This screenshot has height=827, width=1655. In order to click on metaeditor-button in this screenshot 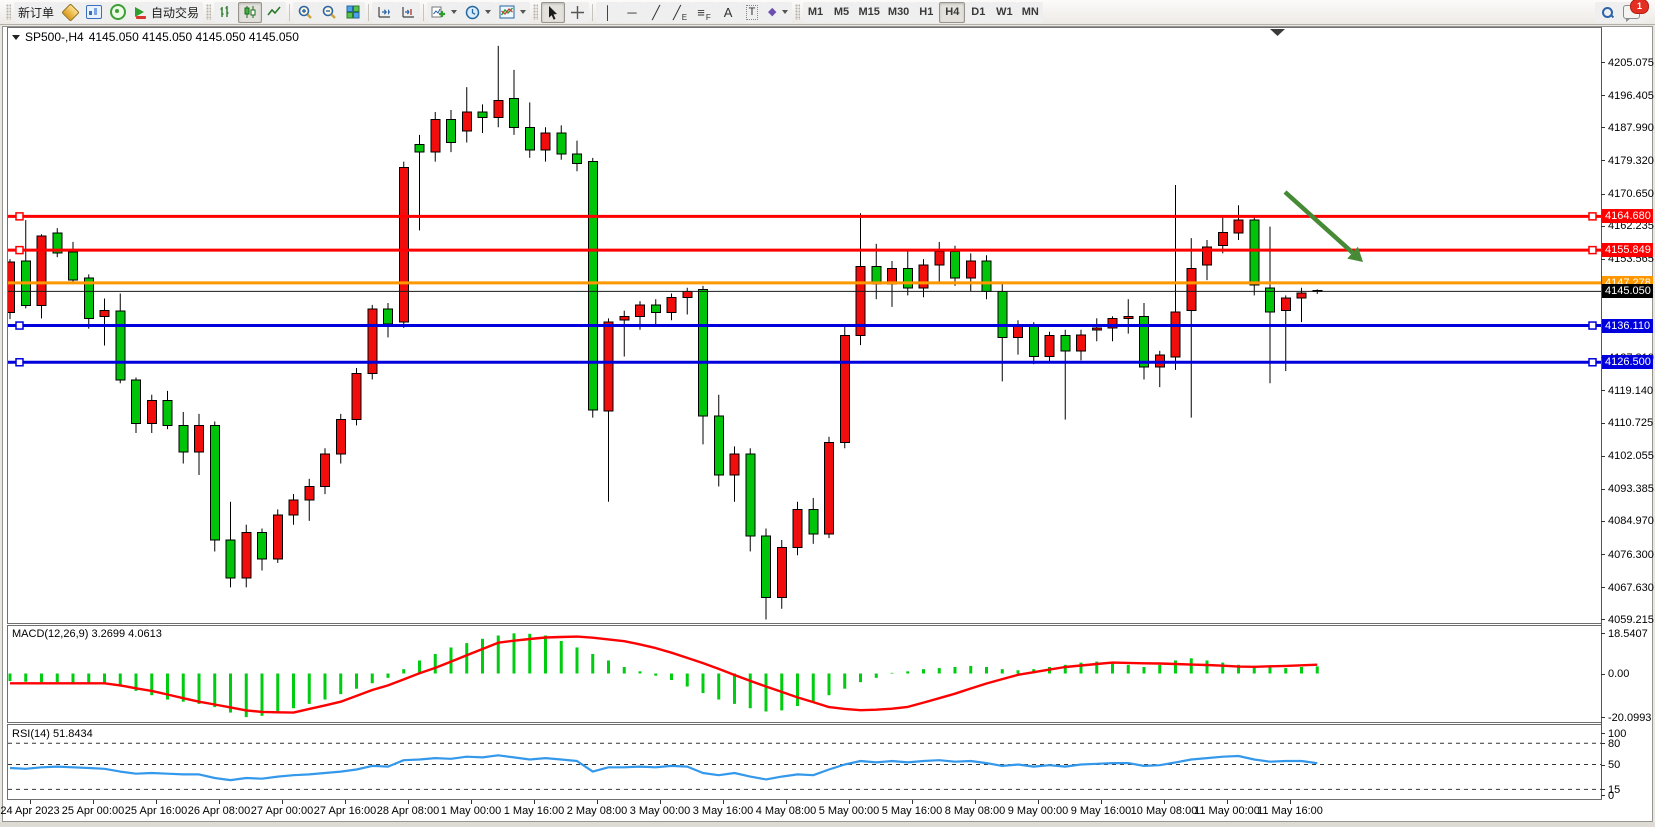, I will do `click(70, 12)`.